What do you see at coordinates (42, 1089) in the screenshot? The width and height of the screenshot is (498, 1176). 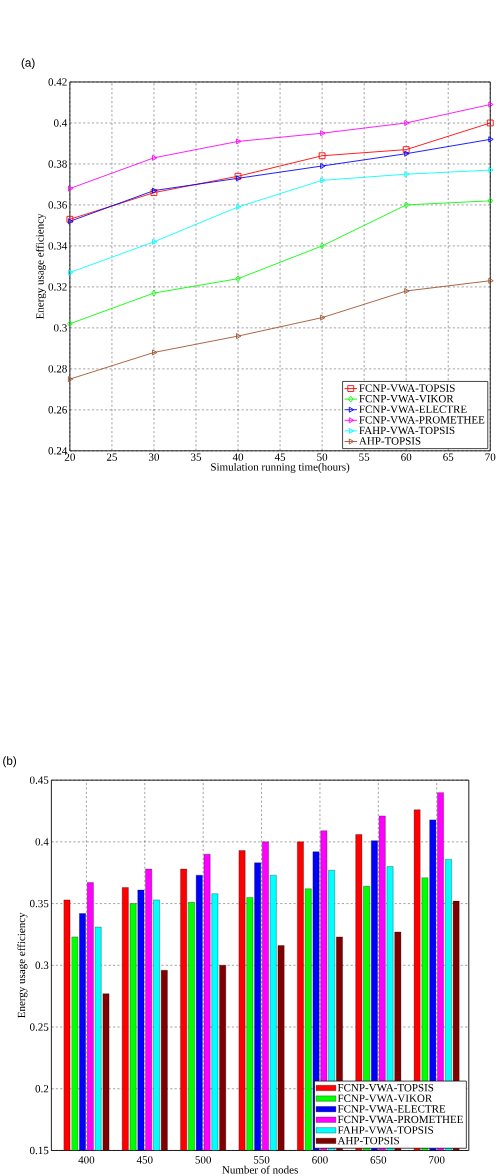 I see `y-tick-label: 0.2` at bounding box center [42, 1089].